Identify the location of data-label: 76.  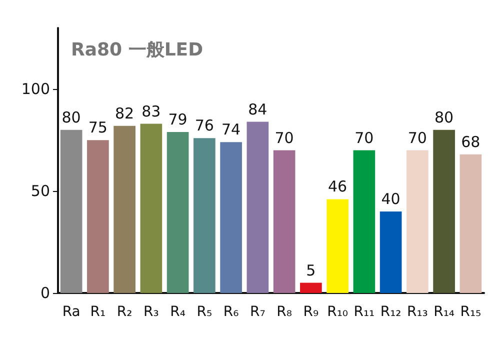
(204, 125).